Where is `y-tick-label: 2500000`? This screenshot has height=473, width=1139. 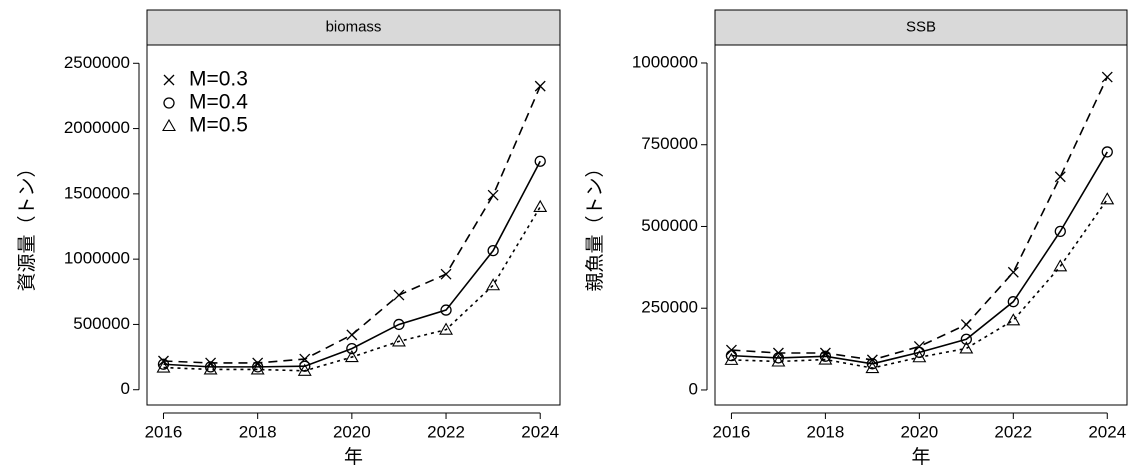
y-tick-label: 2500000 is located at coordinates (97, 62).